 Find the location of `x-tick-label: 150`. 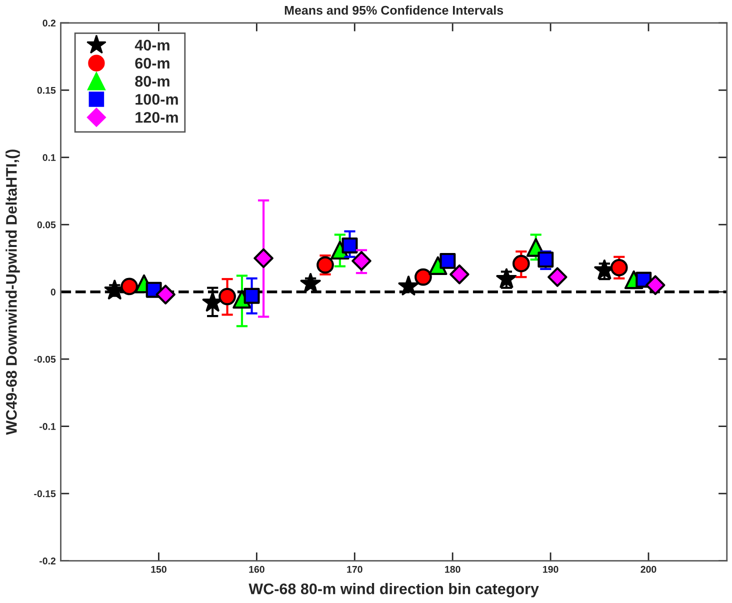

x-tick-label: 150 is located at coordinates (158, 569).